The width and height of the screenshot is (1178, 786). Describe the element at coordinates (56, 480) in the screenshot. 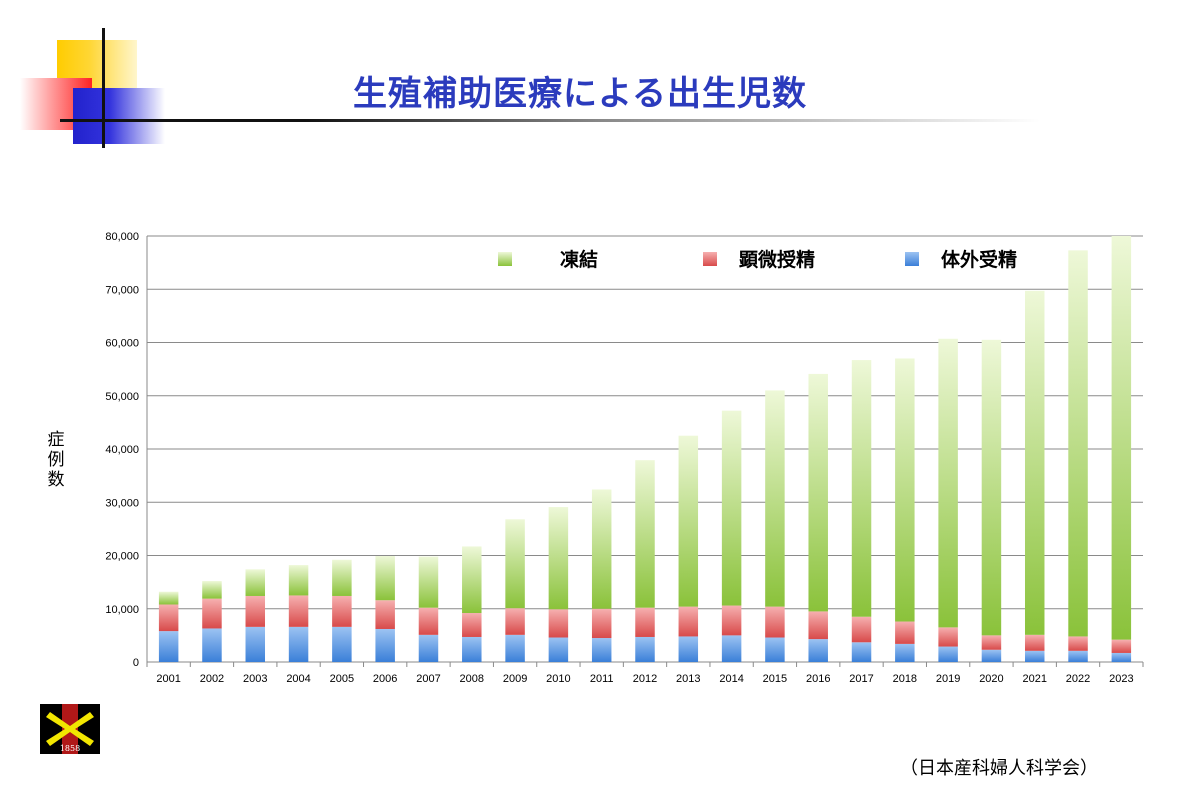

I see `y-axis-label-char: 数` at that location.